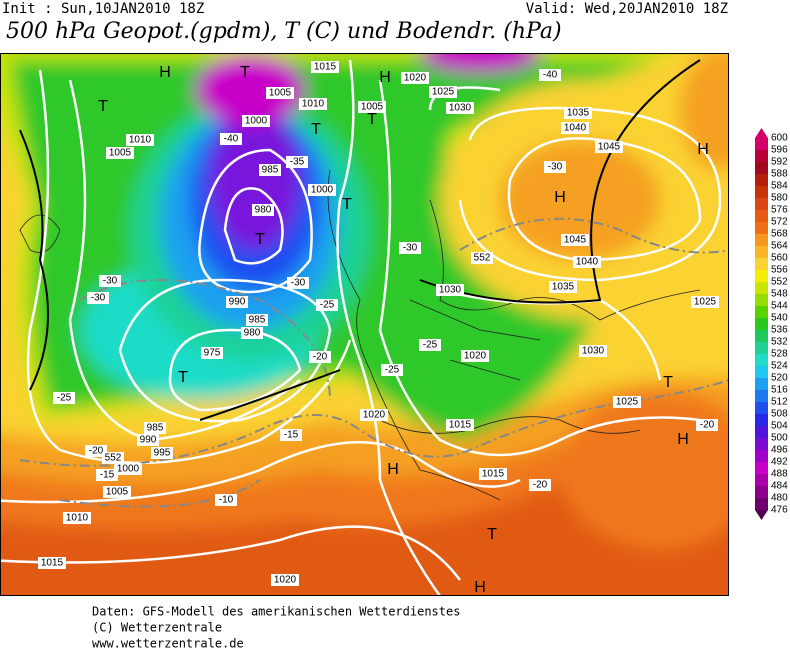 This screenshot has height=648, width=790. What do you see at coordinates (779, 510) in the screenshot?
I see `colorbar-label: 476` at bounding box center [779, 510].